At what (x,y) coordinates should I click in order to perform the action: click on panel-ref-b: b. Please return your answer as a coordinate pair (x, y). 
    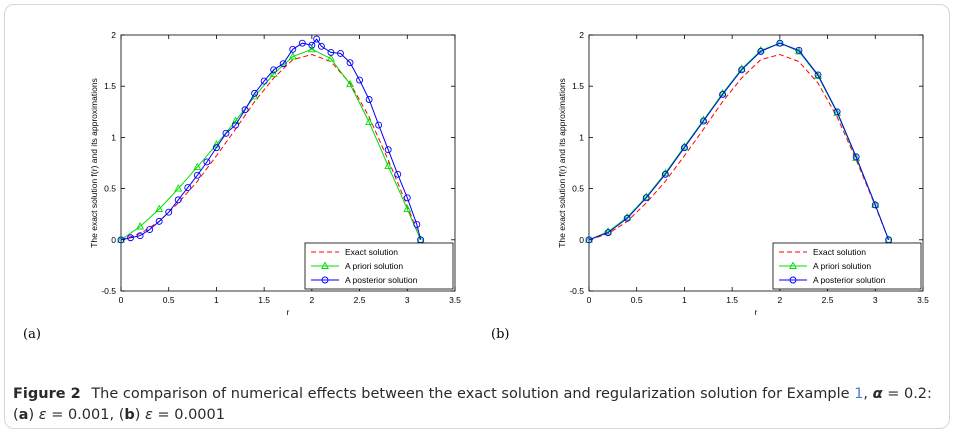
    Looking at the image, I should click on (129, 415).